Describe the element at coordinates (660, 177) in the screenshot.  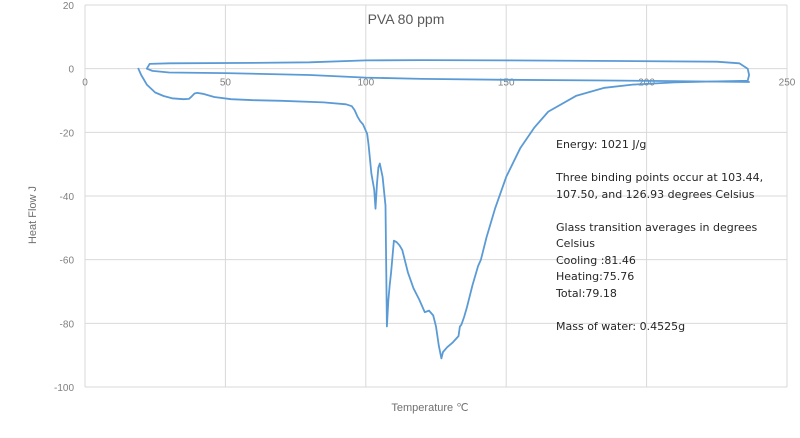
I see `annotation-binding-points-1: Three binding points occur at 103.44,` at that location.